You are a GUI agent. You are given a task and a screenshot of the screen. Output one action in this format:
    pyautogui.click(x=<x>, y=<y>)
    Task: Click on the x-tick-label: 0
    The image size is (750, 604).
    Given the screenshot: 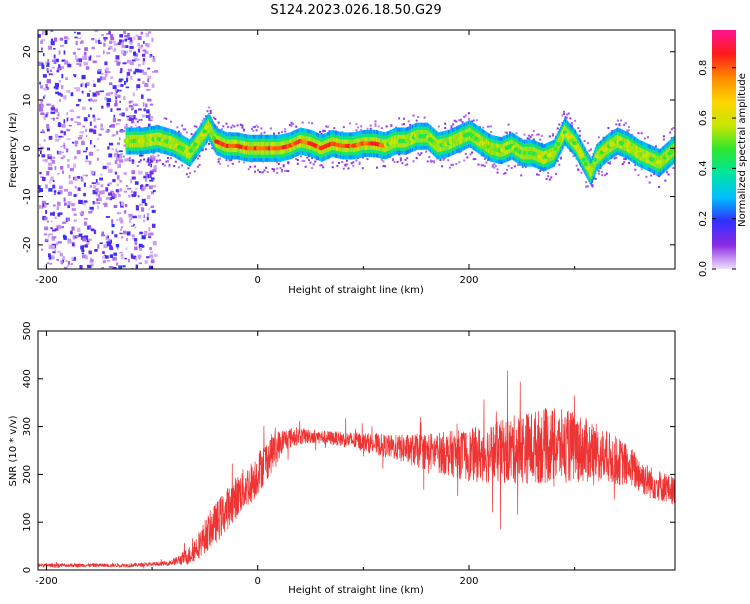 What is the action you would take?
    pyautogui.click(x=258, y=581)
    